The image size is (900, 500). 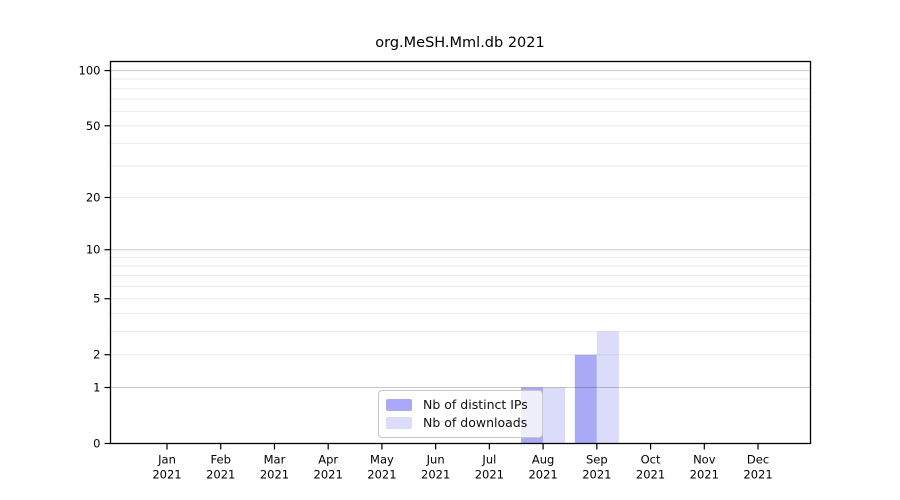 What do you see at coordinates (399, 404) in the screenshot?
I see `legend-swatch-distinct-ips` at bounding box center [399, 404].